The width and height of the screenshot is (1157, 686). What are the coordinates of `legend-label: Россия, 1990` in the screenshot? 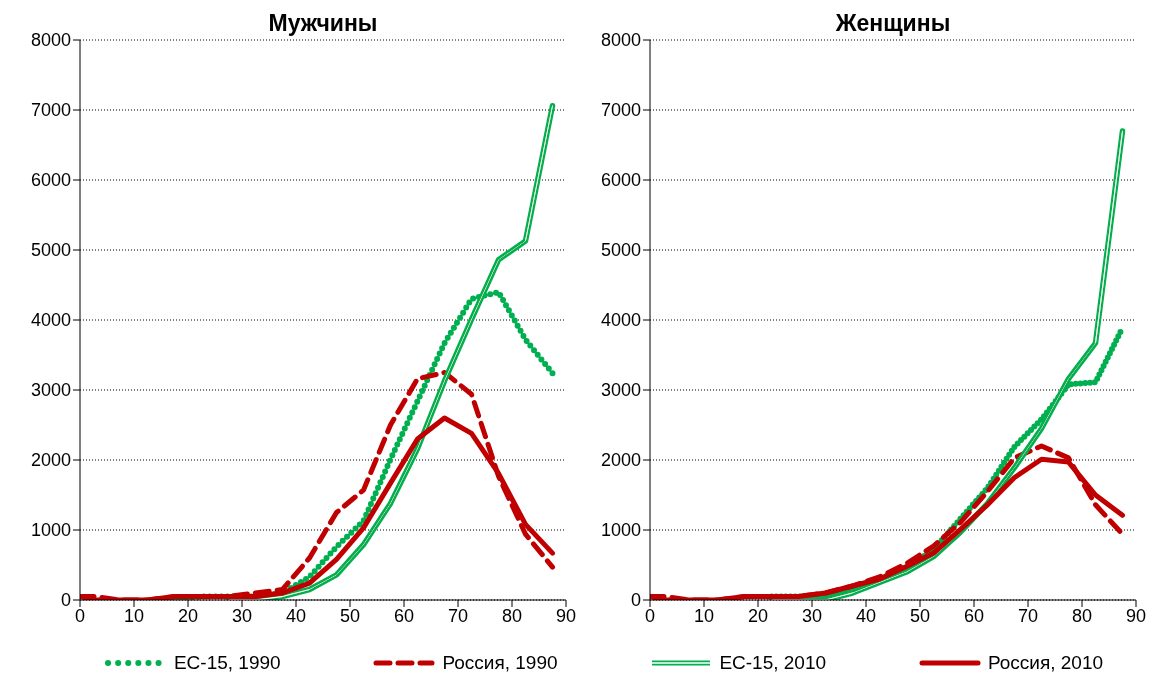 It's located at (500, 663).